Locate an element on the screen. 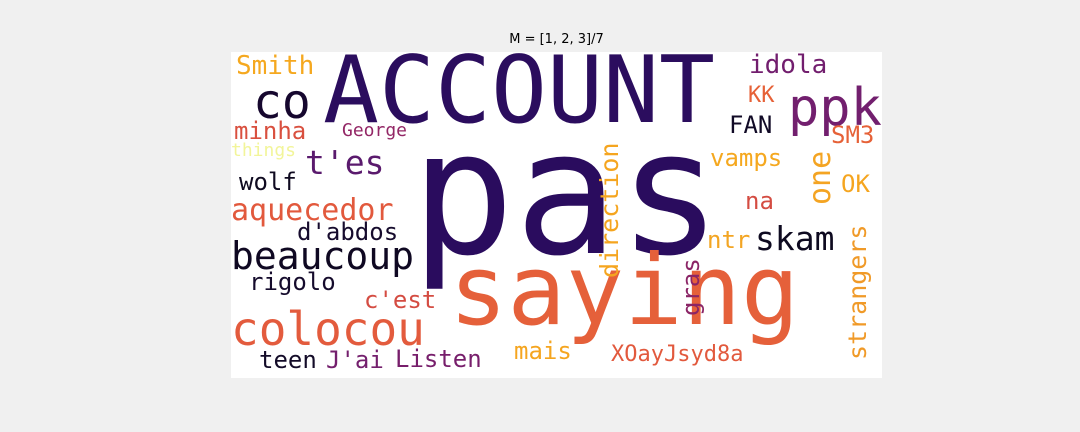  word-sm3: SM3 is located at coordinates (853, 135).